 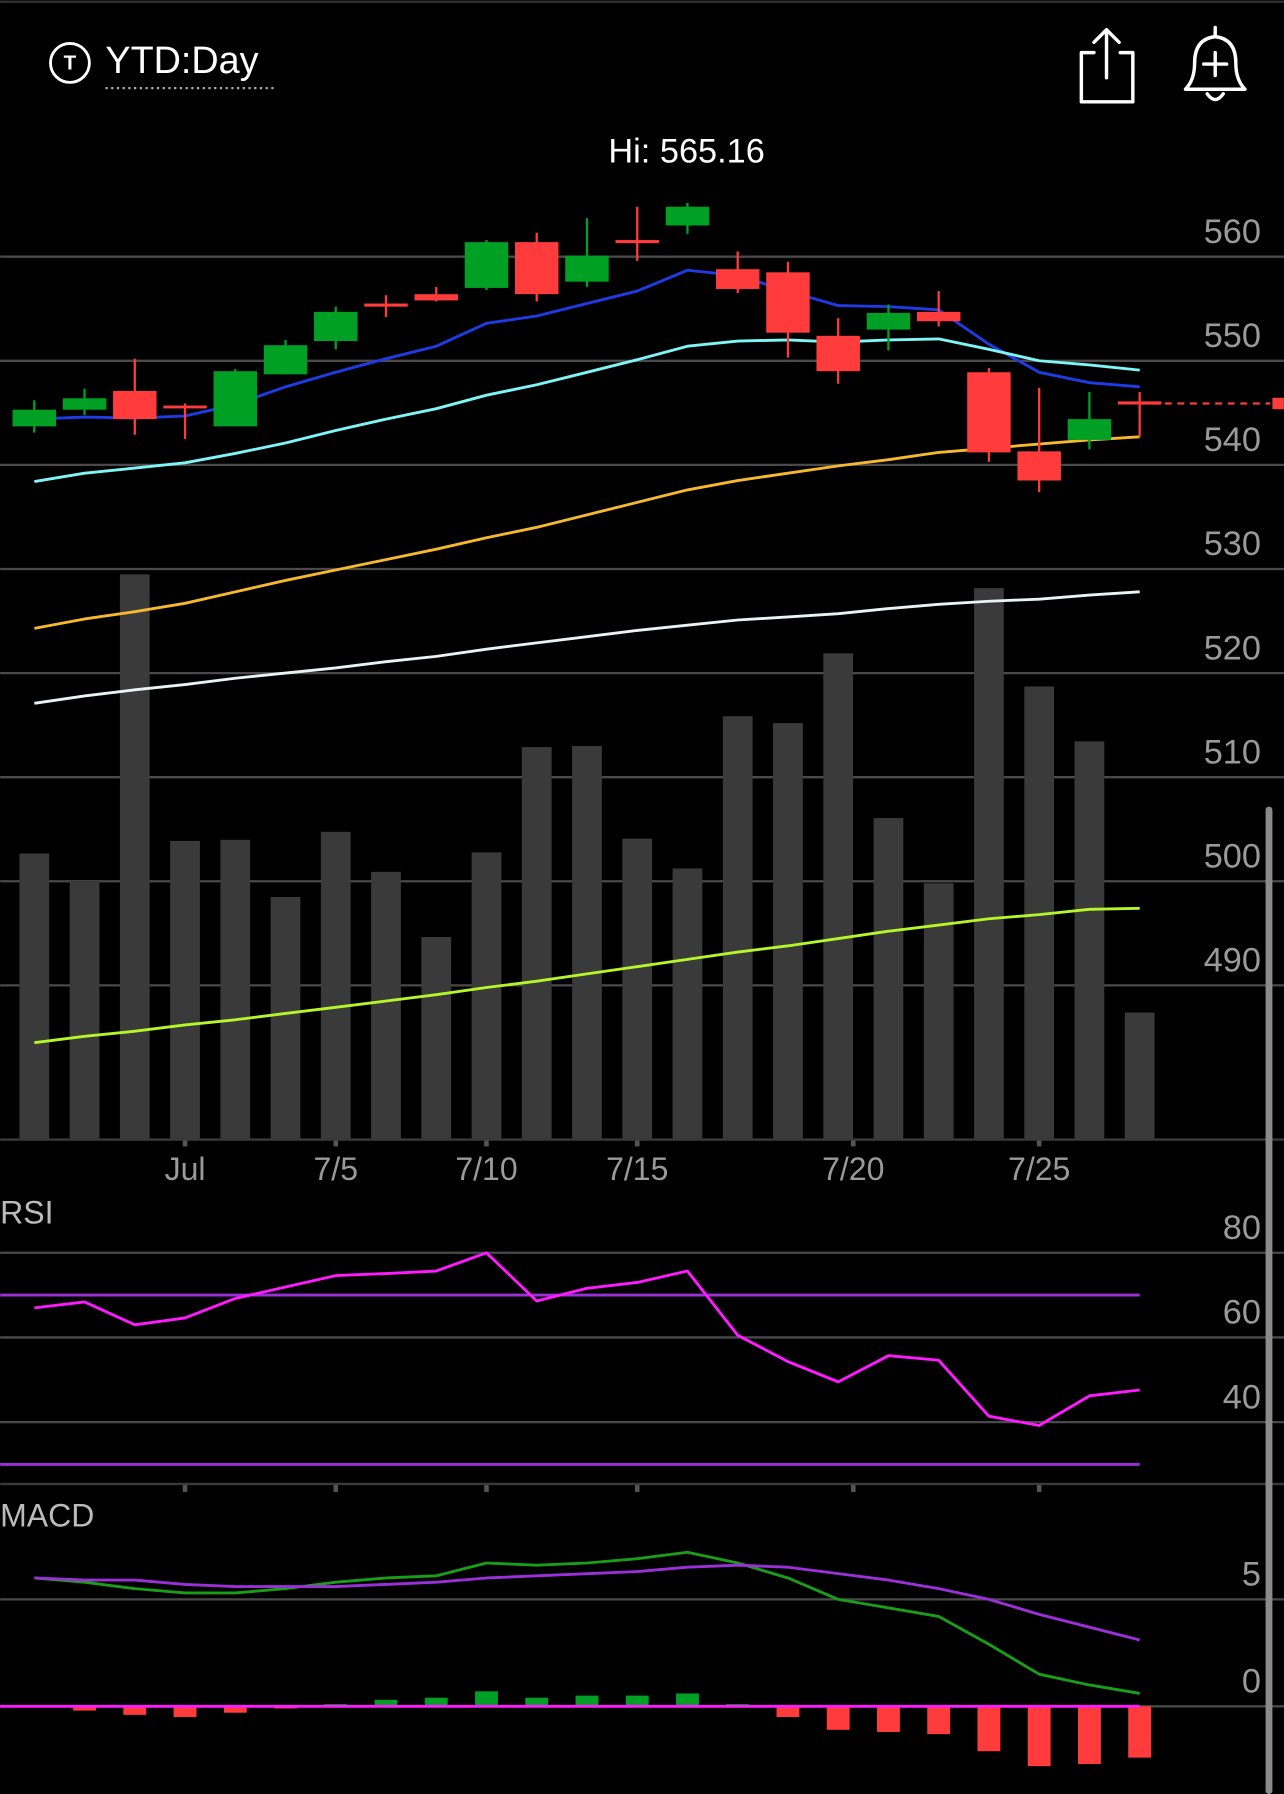 I want to click on rsi-line, so click(x=587, y=1339).